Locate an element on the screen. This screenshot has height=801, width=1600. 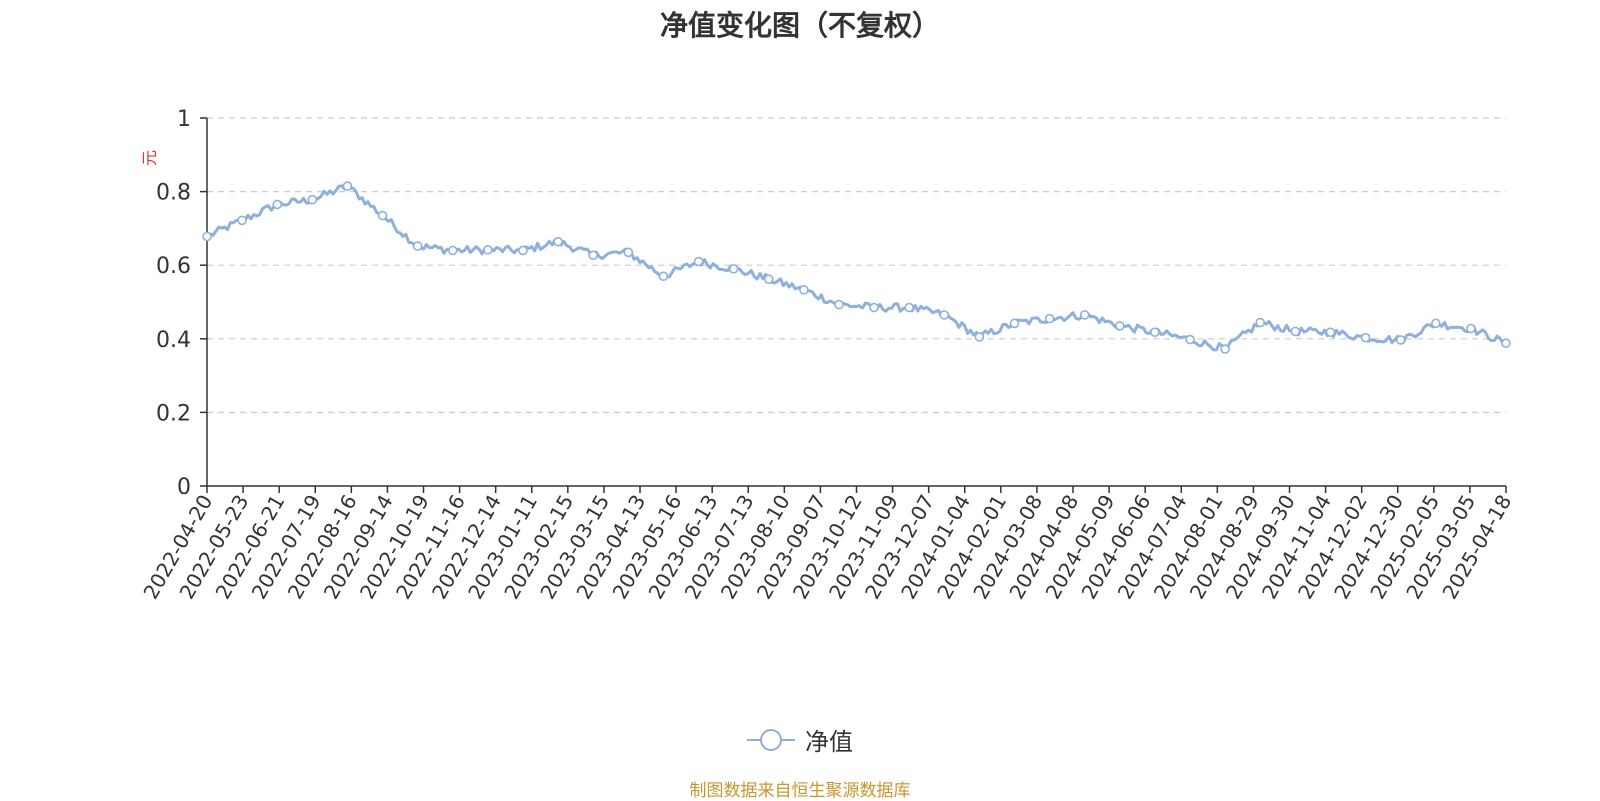
y-tick-label: 0.6 is located at coordinates (173, 266).